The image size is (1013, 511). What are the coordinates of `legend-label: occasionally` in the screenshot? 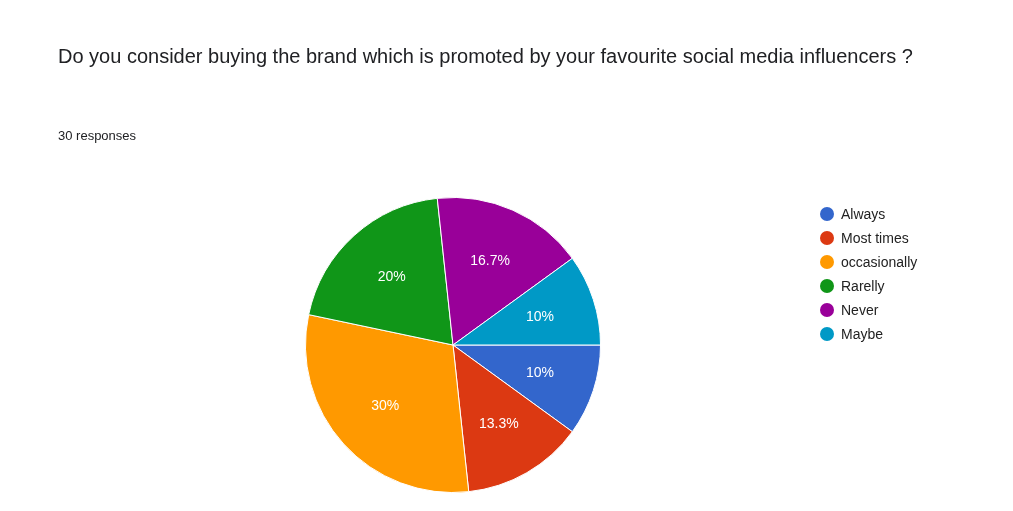 It's located at (879, 262).